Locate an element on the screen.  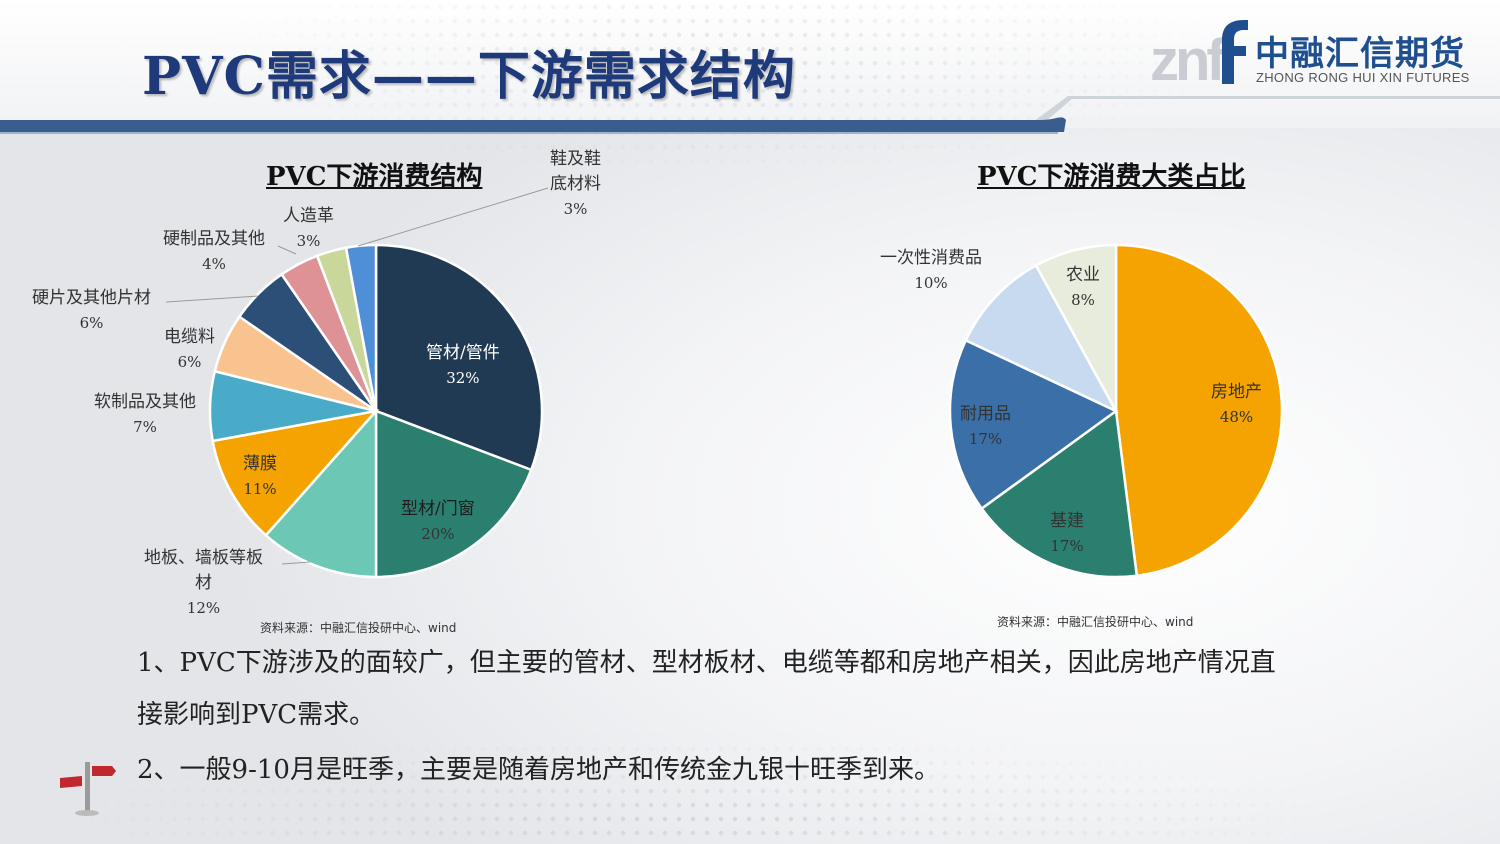
logo-zn-mark: znf is located at coordinates (1188, 58).